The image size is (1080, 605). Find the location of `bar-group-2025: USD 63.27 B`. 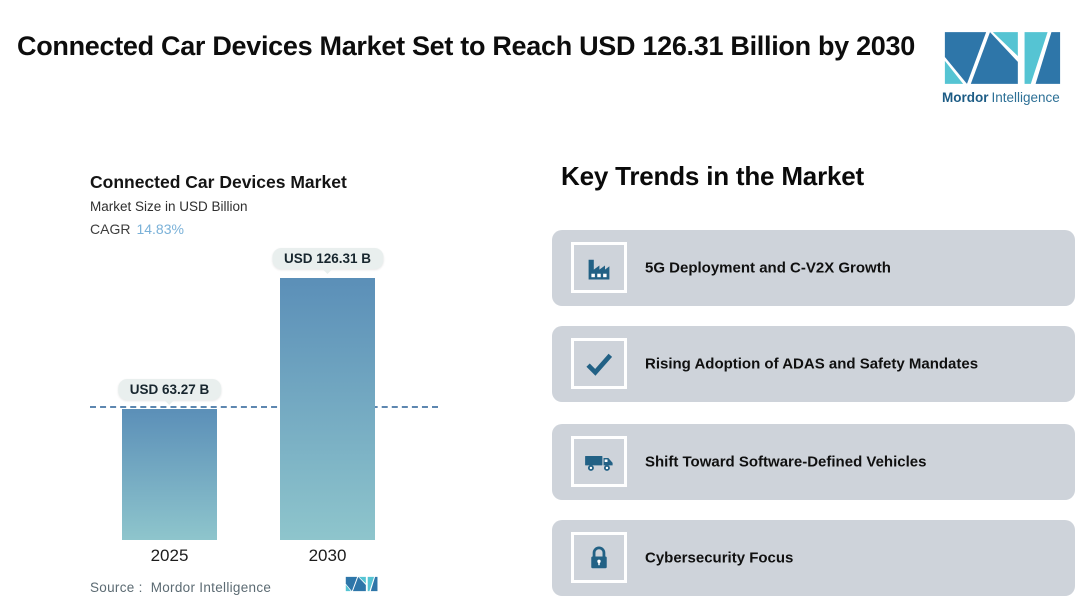

bar-group-2025: USD 63.27 B is located at coordinates (169, 390).